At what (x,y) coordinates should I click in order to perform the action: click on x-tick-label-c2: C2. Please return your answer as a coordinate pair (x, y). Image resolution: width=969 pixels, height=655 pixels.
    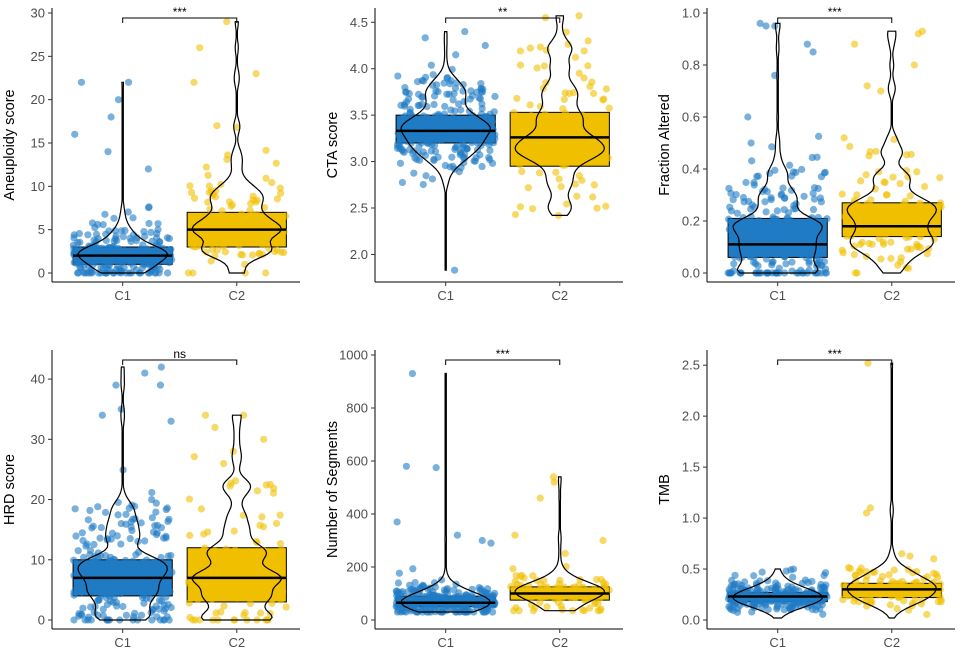
    Looking at the image, I should click on (891, 642).